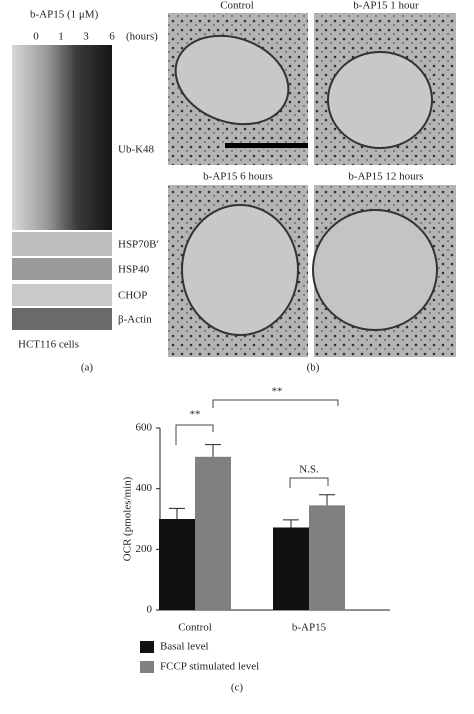  I want to click on treatment-label: b-AP15 (1 μM), so click(64, 15).